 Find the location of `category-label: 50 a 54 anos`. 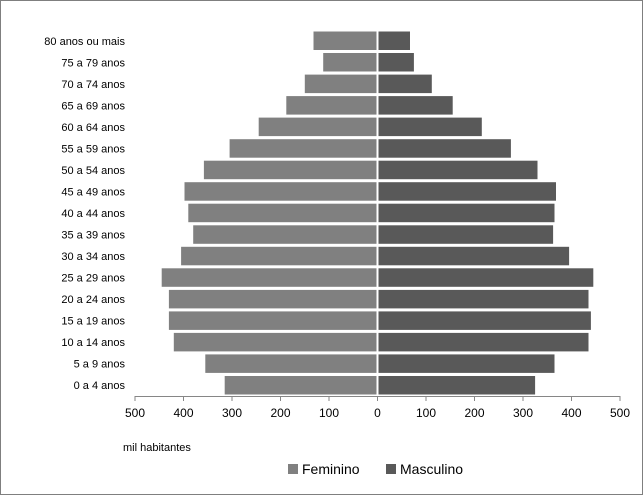

category-label: 50 a 54 anos is located at coordinates (93, 171).